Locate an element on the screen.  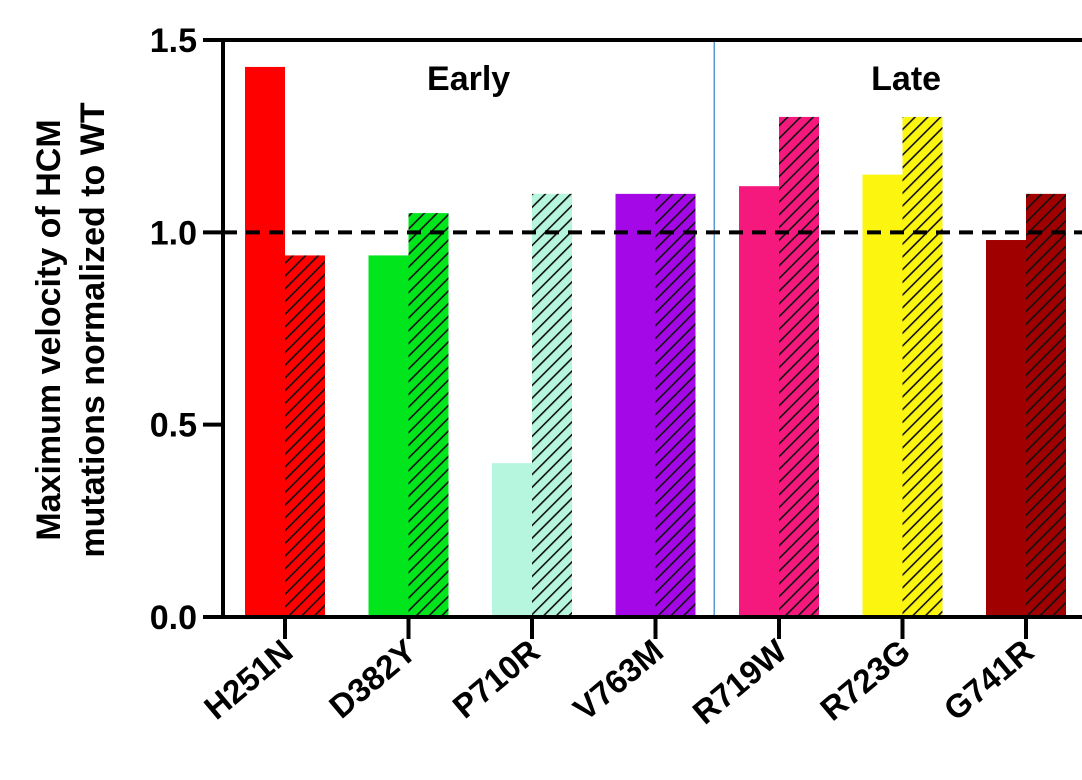
x-tick-label-d382y: D382Y is located at coordinates (372, 678).